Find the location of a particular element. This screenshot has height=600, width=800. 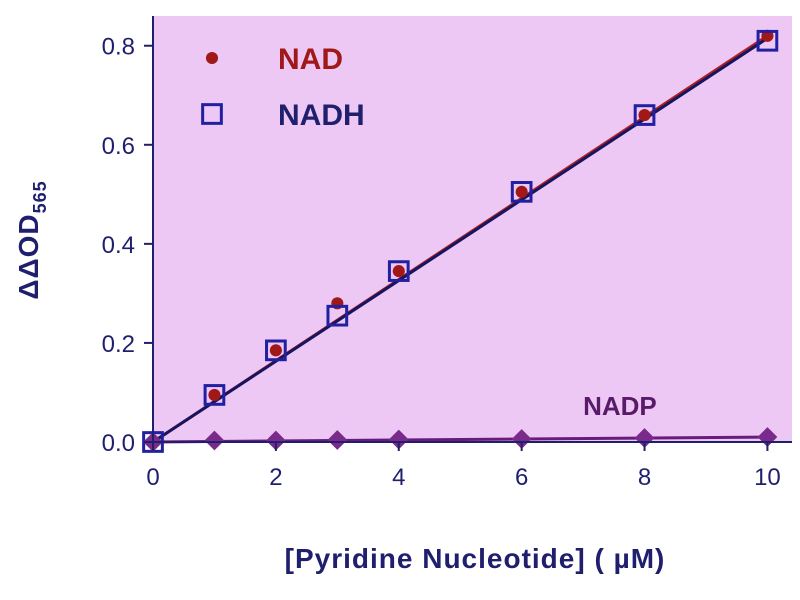

y-tick-label: 0.8 is located at coordinates (118, 47).